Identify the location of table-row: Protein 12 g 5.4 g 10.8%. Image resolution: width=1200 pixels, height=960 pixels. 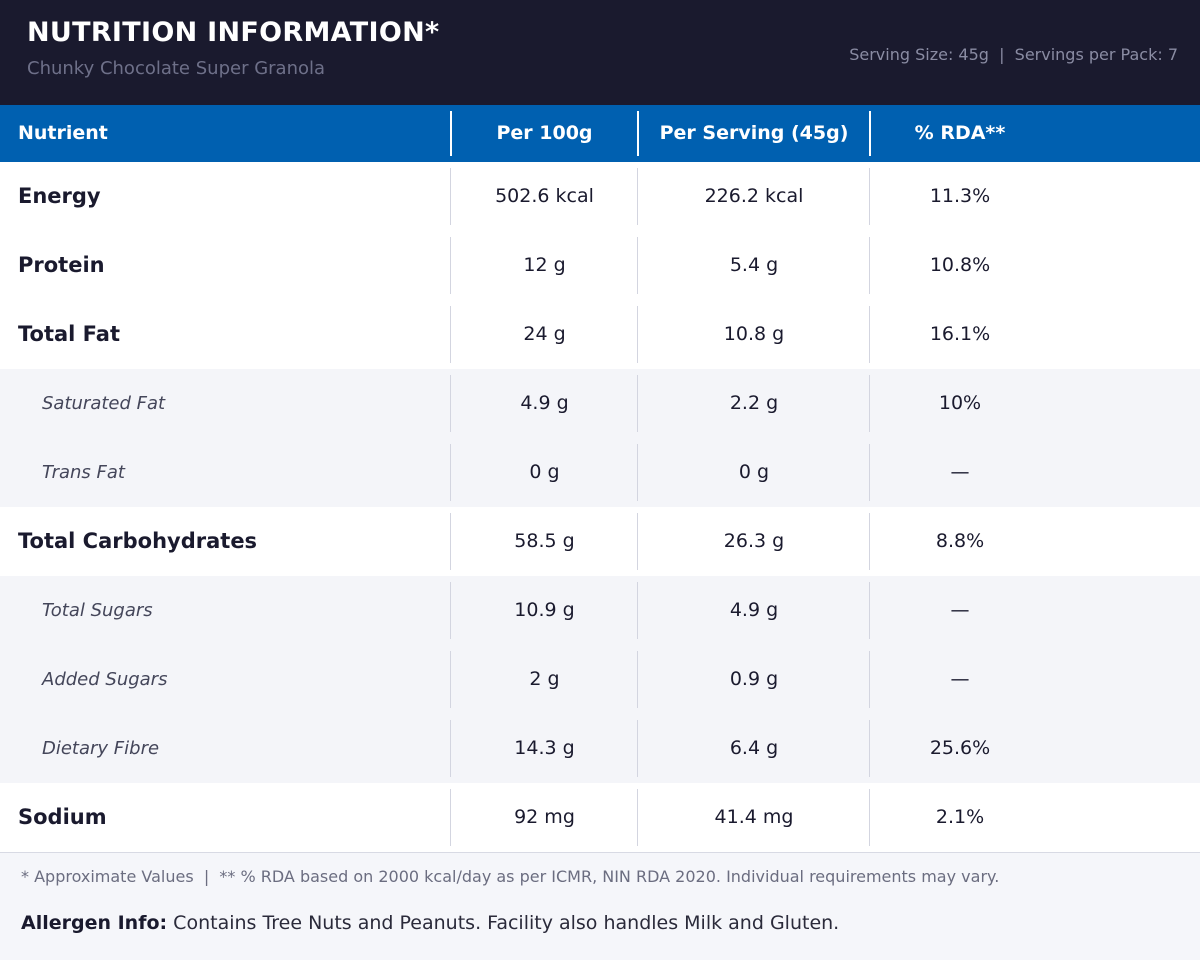
(600, 265).